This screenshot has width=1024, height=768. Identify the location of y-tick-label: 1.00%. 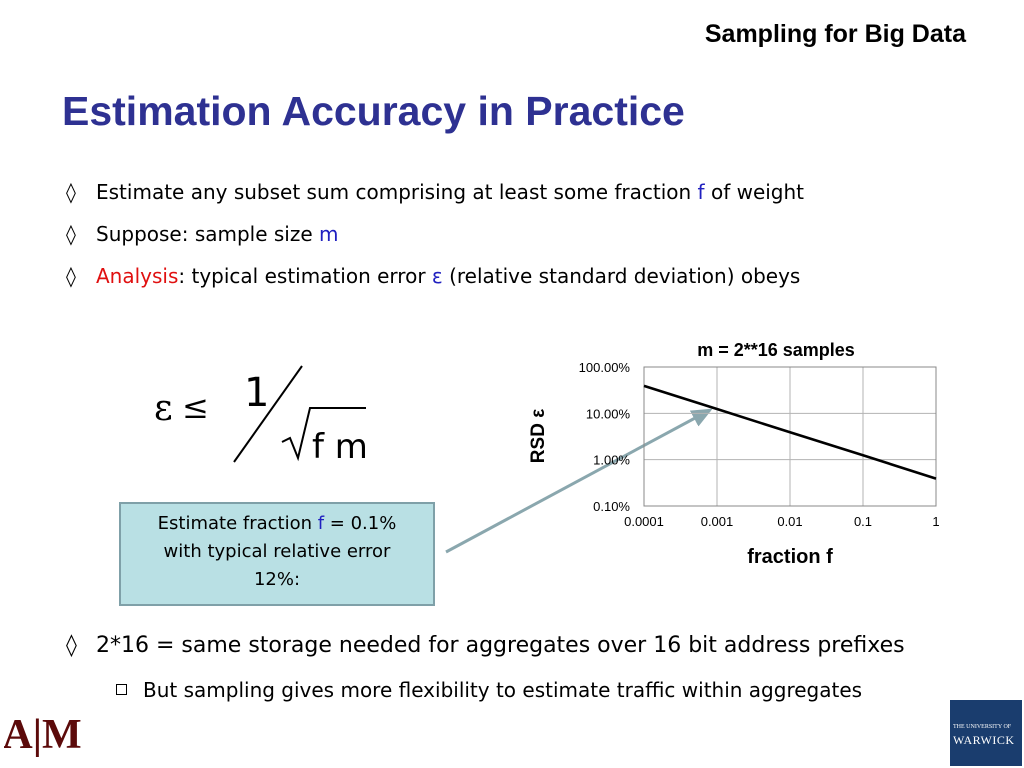
(611, 460).